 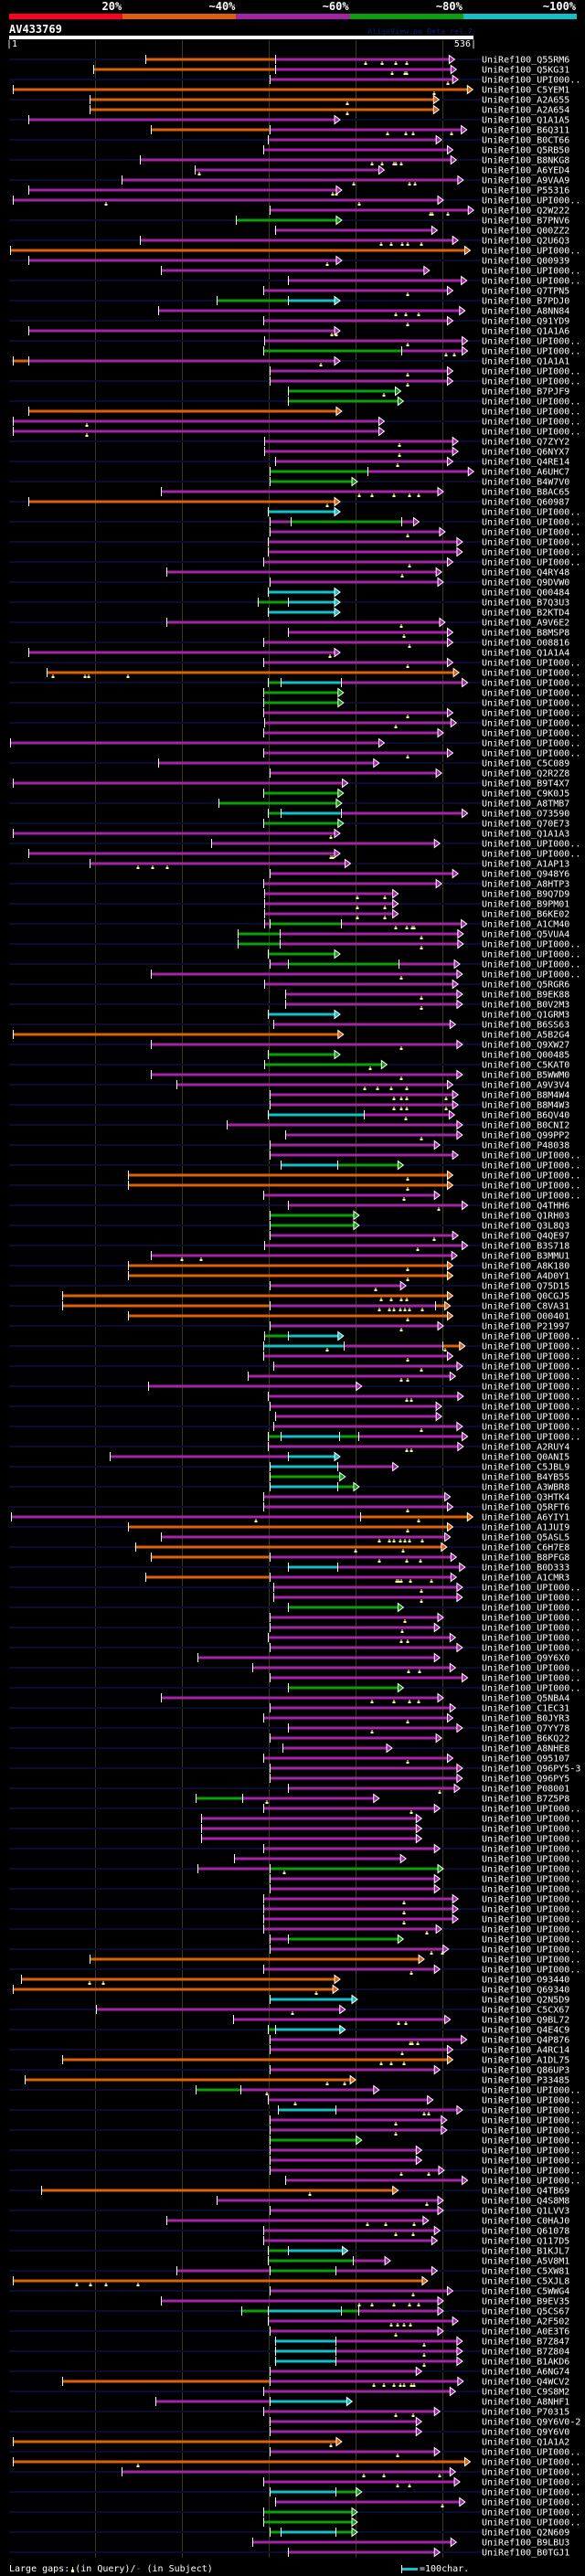 I want to click on subject-label: UniRef100_Q7ZYY2, so click(x=525, y=443).